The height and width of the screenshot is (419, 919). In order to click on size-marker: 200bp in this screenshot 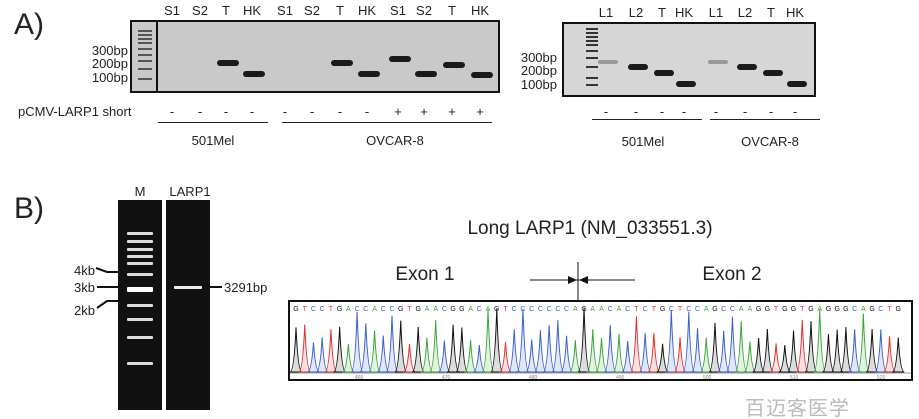, I will do `click(109, 63)`.